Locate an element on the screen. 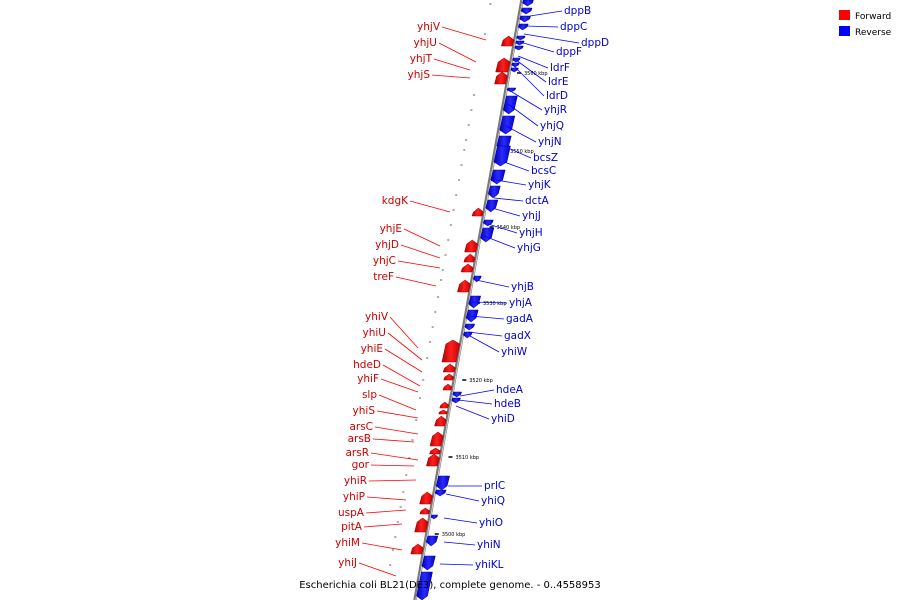  reverse-gene-label: yhjK is located at coordinates (540, 185).